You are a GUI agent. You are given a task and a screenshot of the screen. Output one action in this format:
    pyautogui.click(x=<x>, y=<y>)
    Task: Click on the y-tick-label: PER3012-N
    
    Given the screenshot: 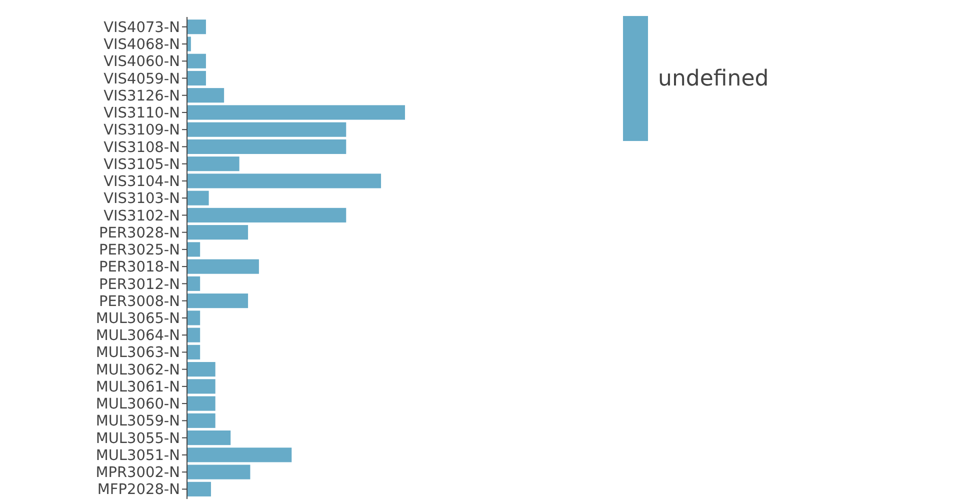 What is the action you would take?
    pyautogui.click(x=139, y=284)
    